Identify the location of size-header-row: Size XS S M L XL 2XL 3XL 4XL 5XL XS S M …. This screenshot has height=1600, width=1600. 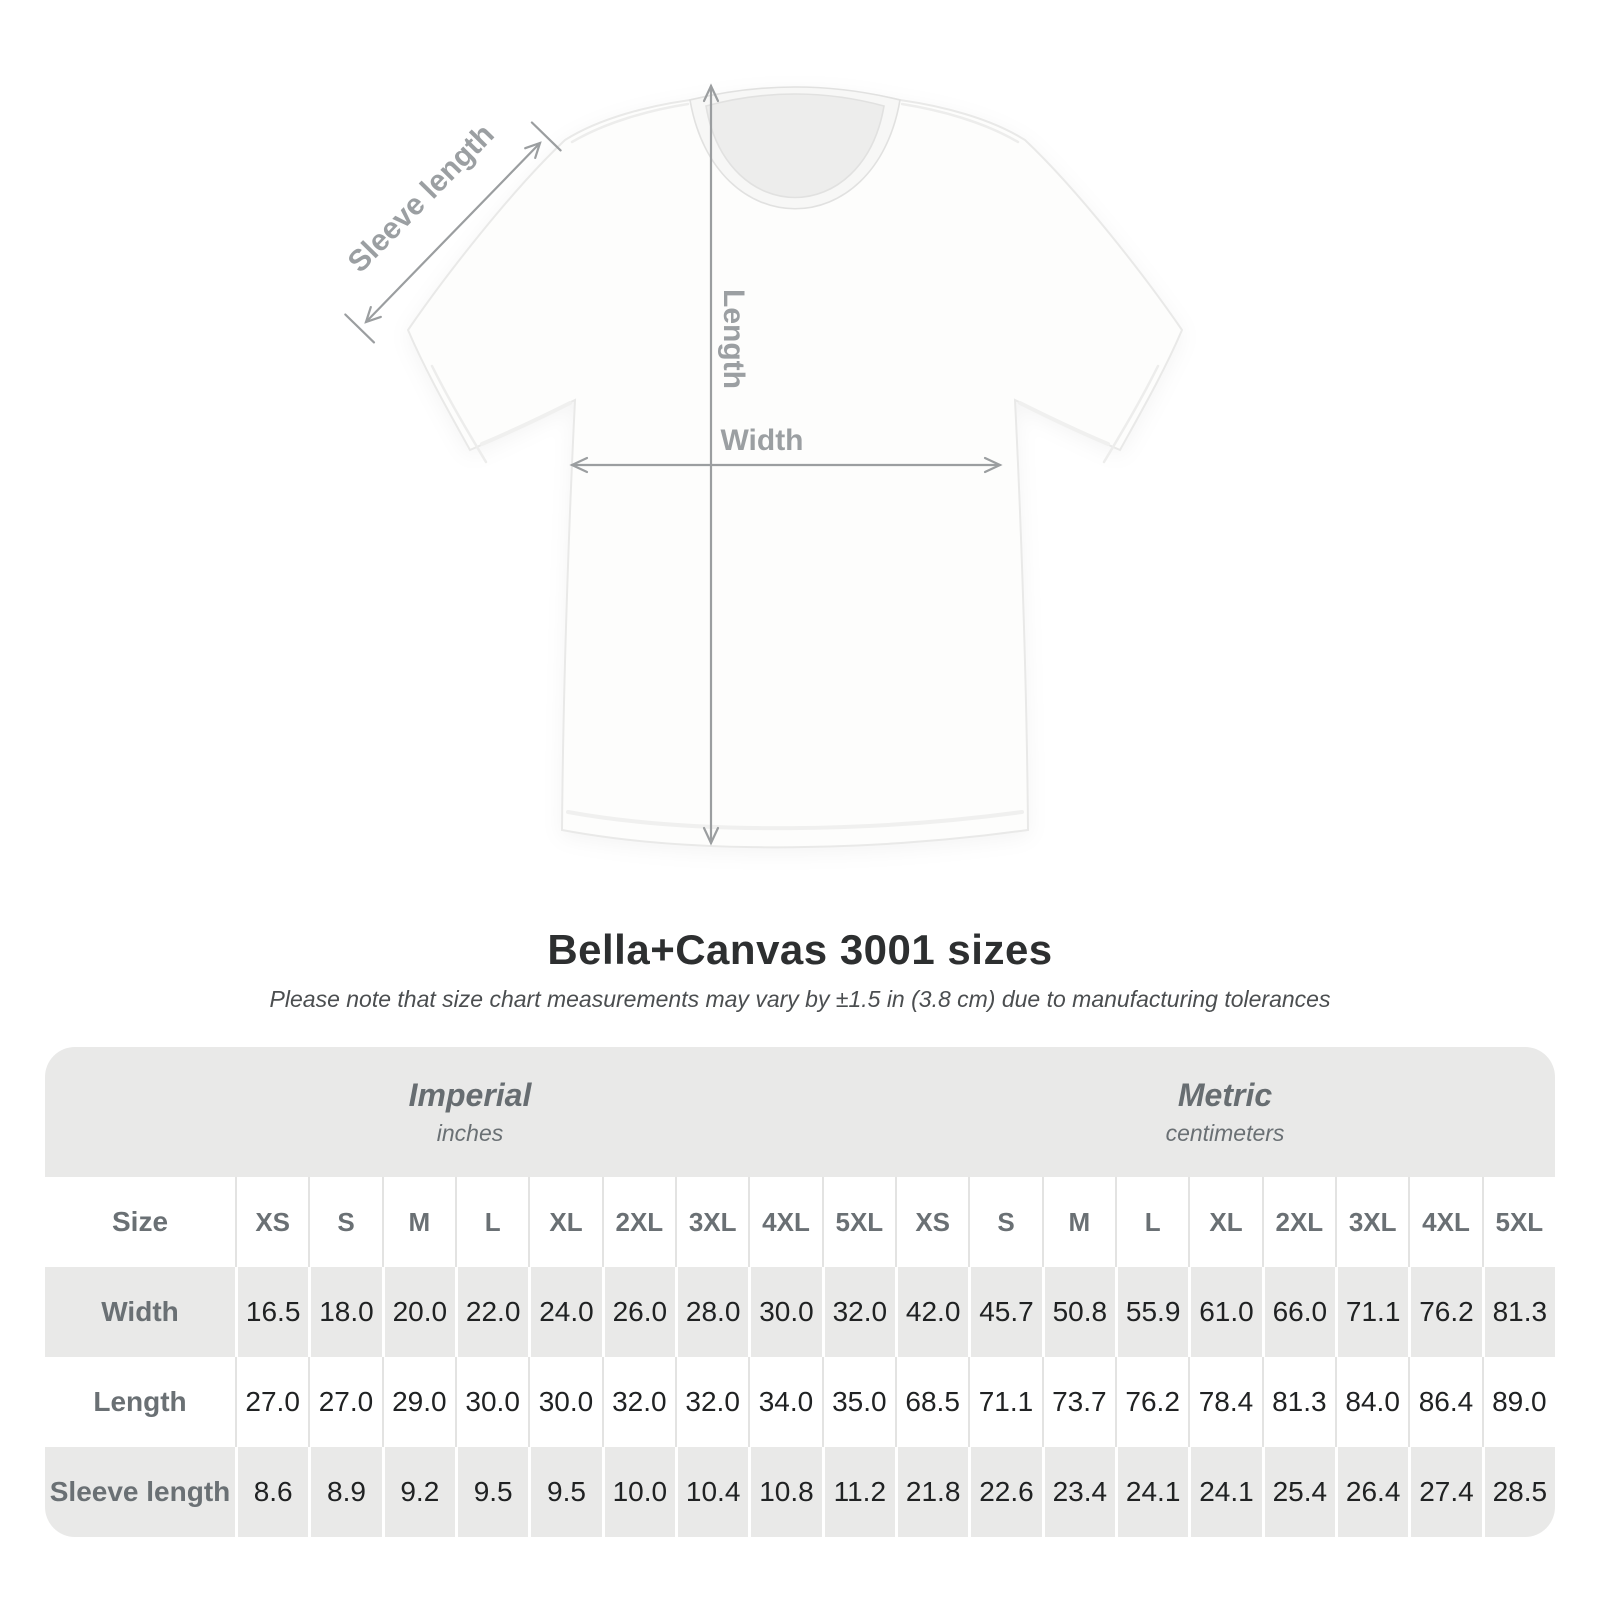
(800, 1222).